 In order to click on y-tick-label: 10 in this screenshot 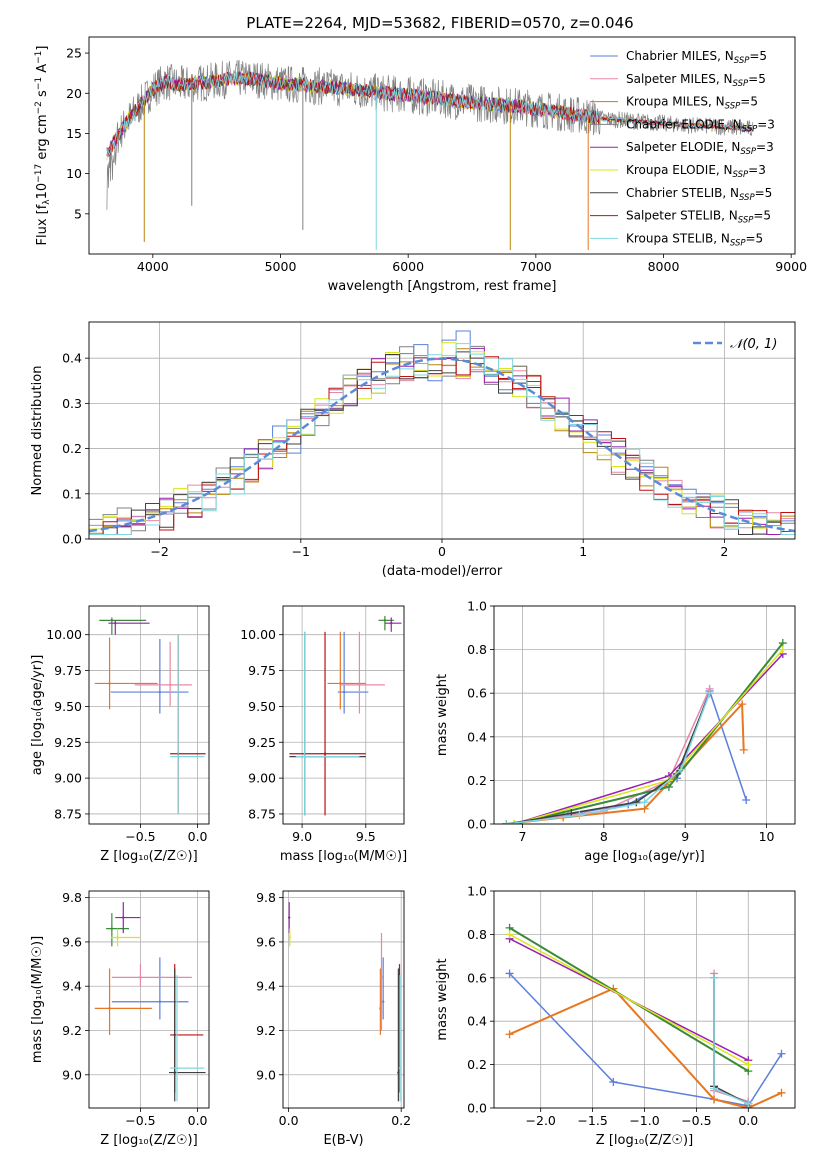, I will do `click(74, 173)`.